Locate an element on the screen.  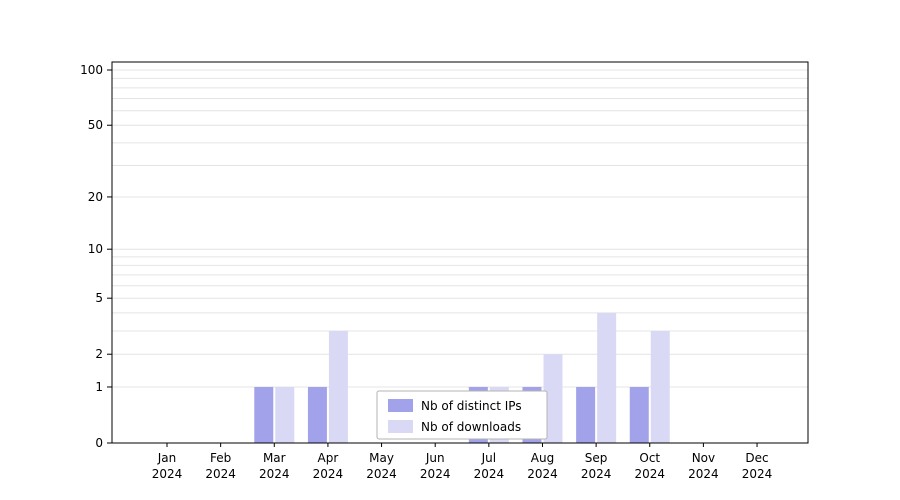
bar-downloads-sep is located at coordinates (607, 377).